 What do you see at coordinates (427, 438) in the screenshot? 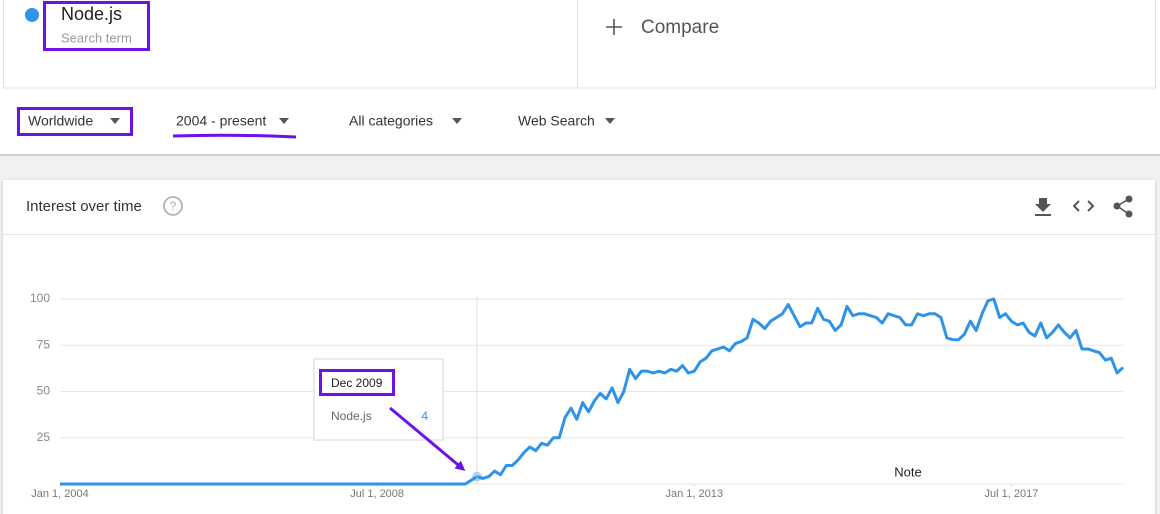
I see `annotation-arrow` at bounding box center [427, 438].